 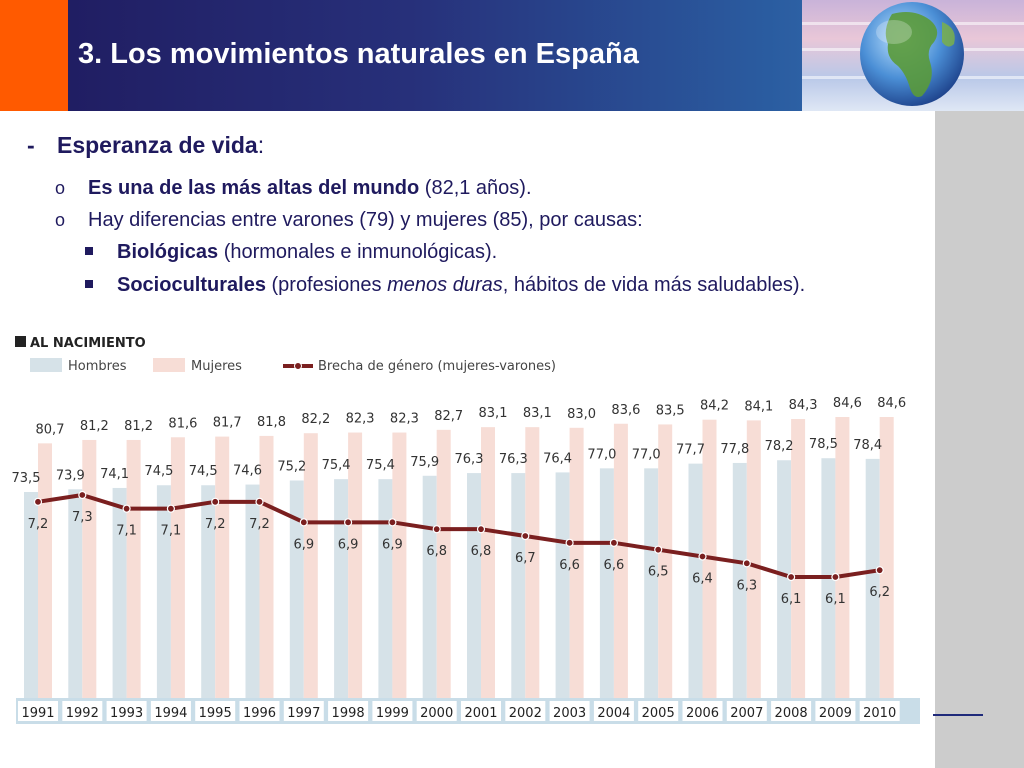 I want to click on data-label-mujeres: 84,1, so click(x=758, y=406).